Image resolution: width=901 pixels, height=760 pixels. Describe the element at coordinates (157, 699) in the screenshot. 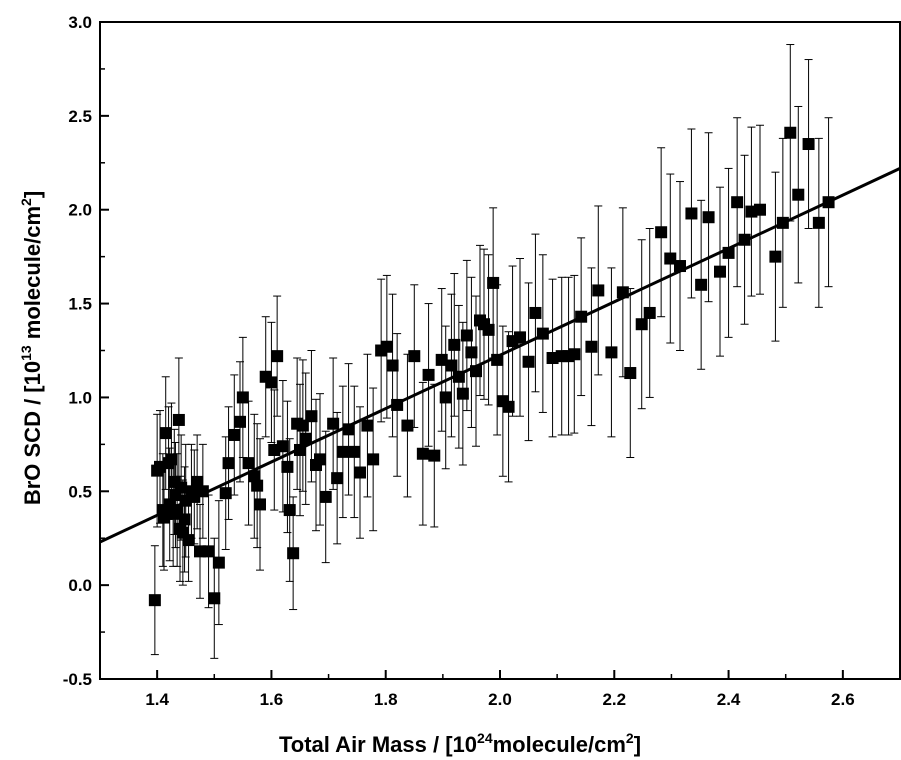

I see `x-tick-label: 1.4` at that location.